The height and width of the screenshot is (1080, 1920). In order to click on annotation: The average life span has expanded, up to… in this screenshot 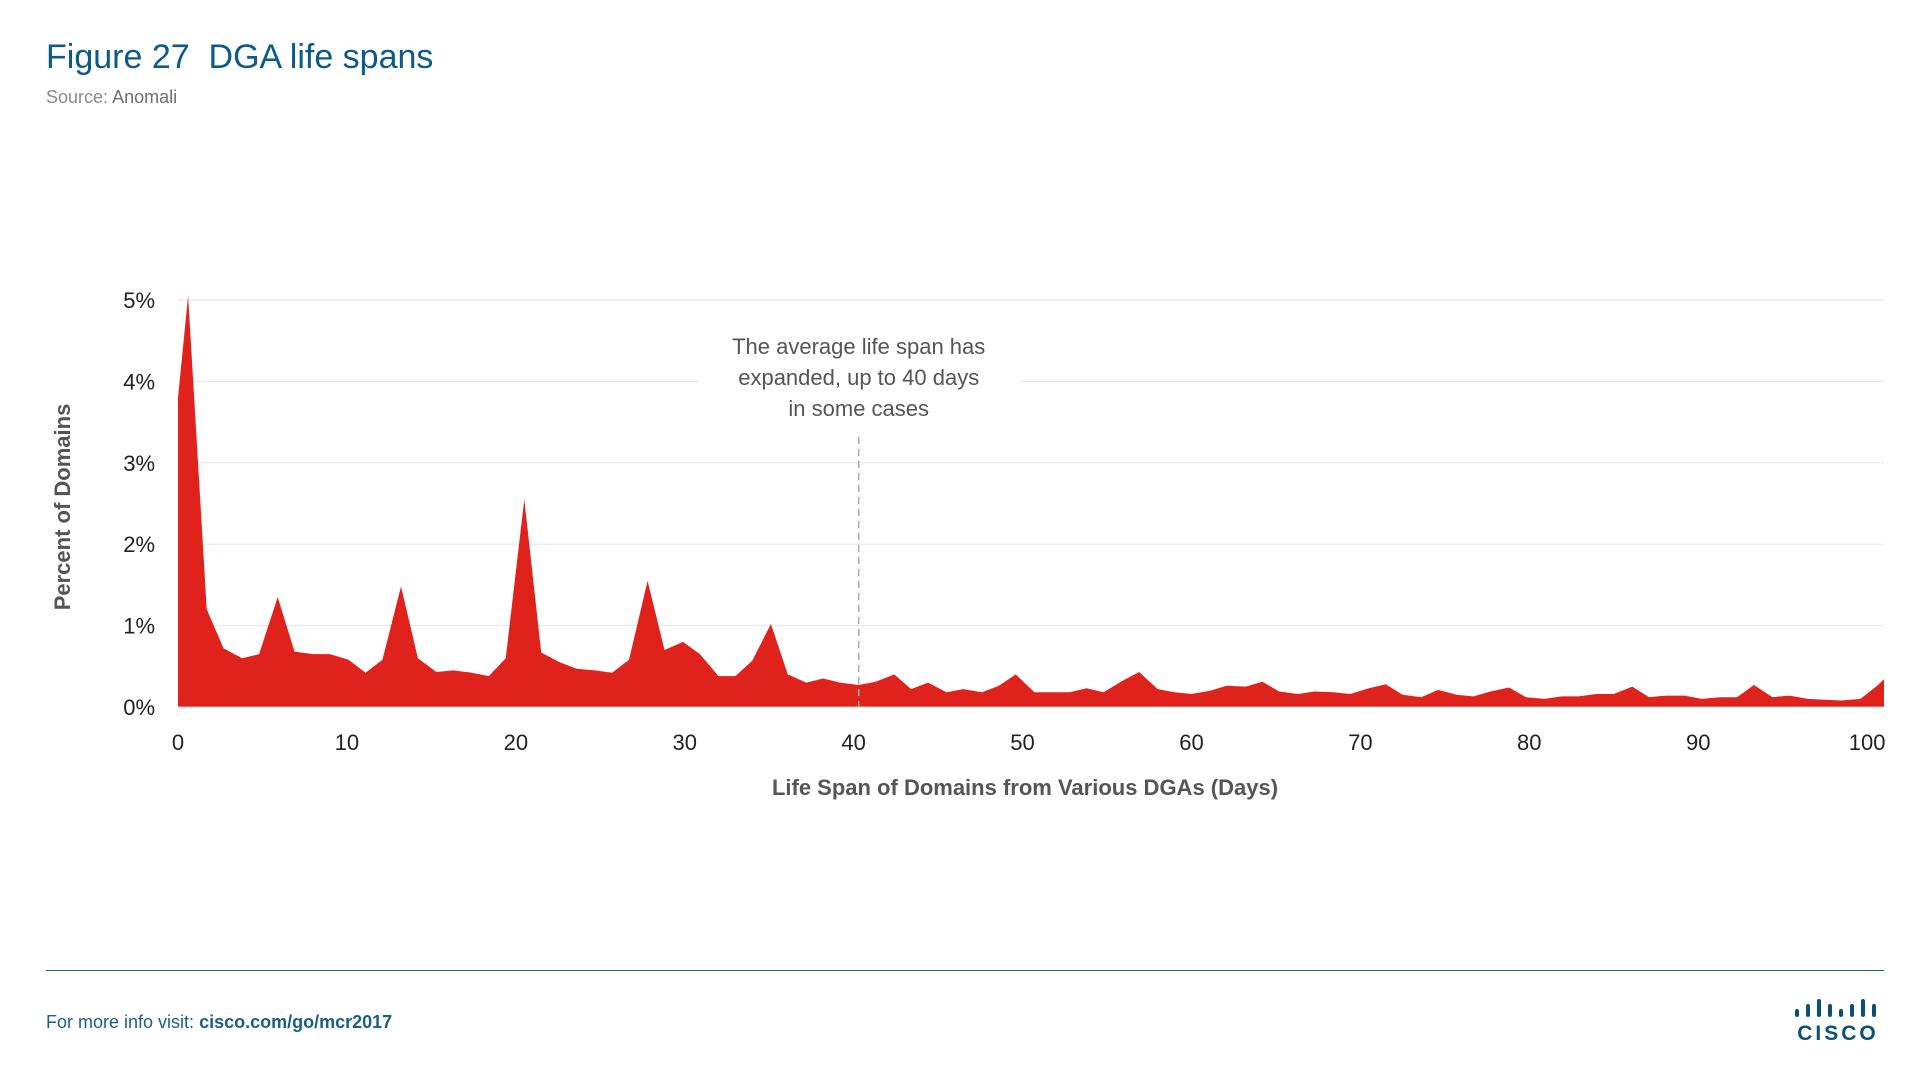, I will do `click(858, 373)`.